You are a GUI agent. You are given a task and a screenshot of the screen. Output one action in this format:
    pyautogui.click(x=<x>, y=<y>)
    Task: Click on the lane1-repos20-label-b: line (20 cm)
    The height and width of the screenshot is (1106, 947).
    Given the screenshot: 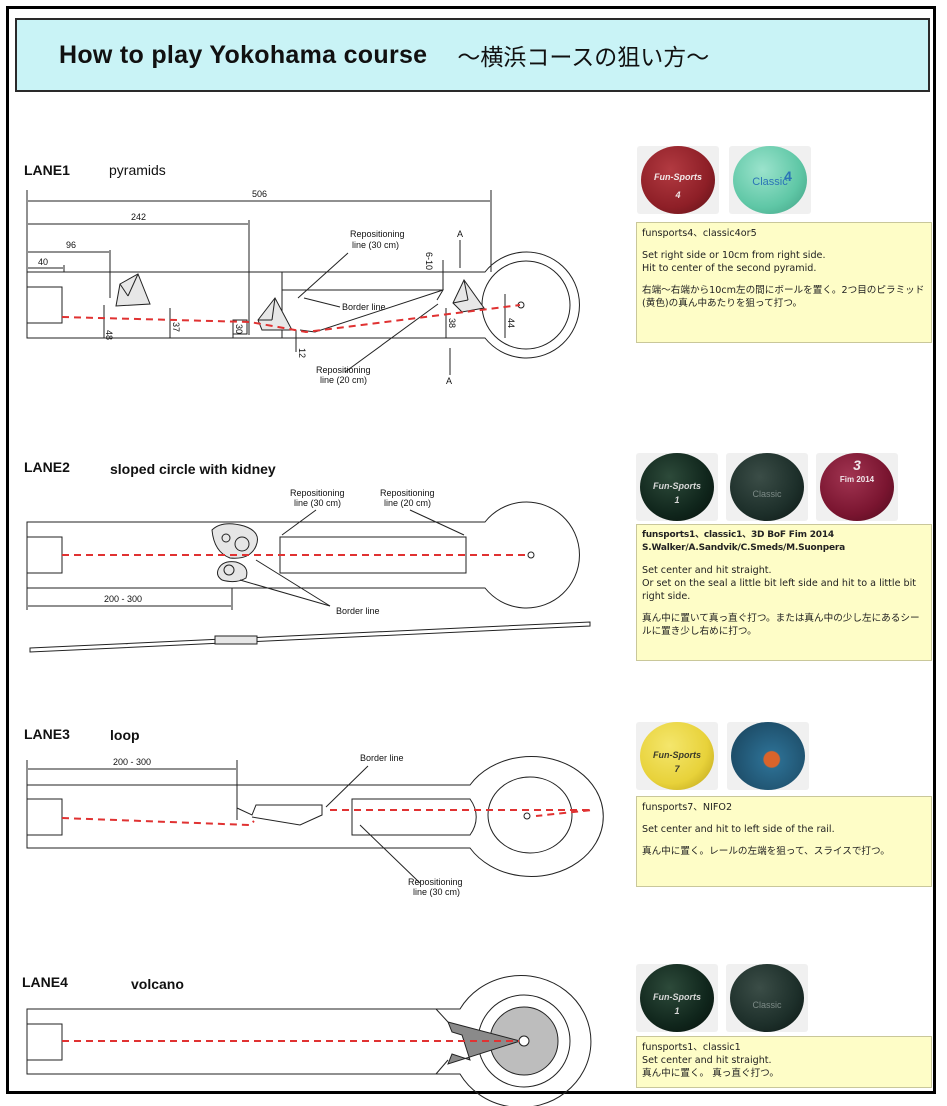 What is the action you would take?
    pyautogui.click(x=343, y=380)
    